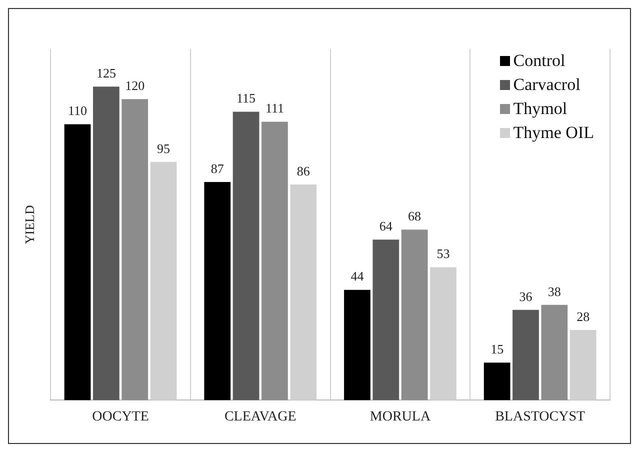 The width and height of the screenshot is (639, 452). Describe the element at coordinates (78, 110) in the screenshot. I see `data-label: 110` at that location.